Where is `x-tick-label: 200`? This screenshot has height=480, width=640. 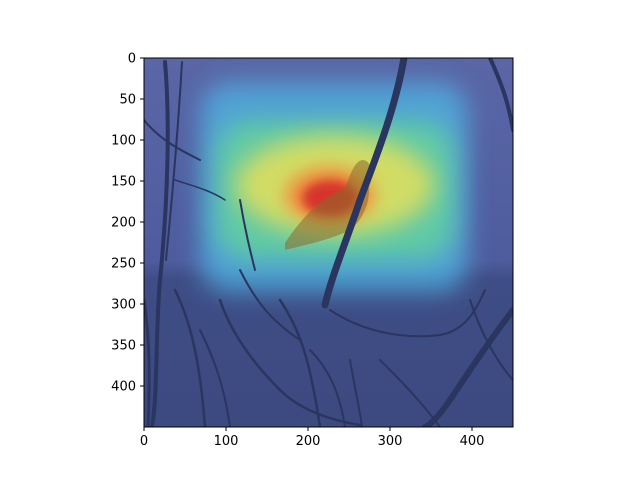
x-tick-label: 200 is located at coordinates (308, 441).